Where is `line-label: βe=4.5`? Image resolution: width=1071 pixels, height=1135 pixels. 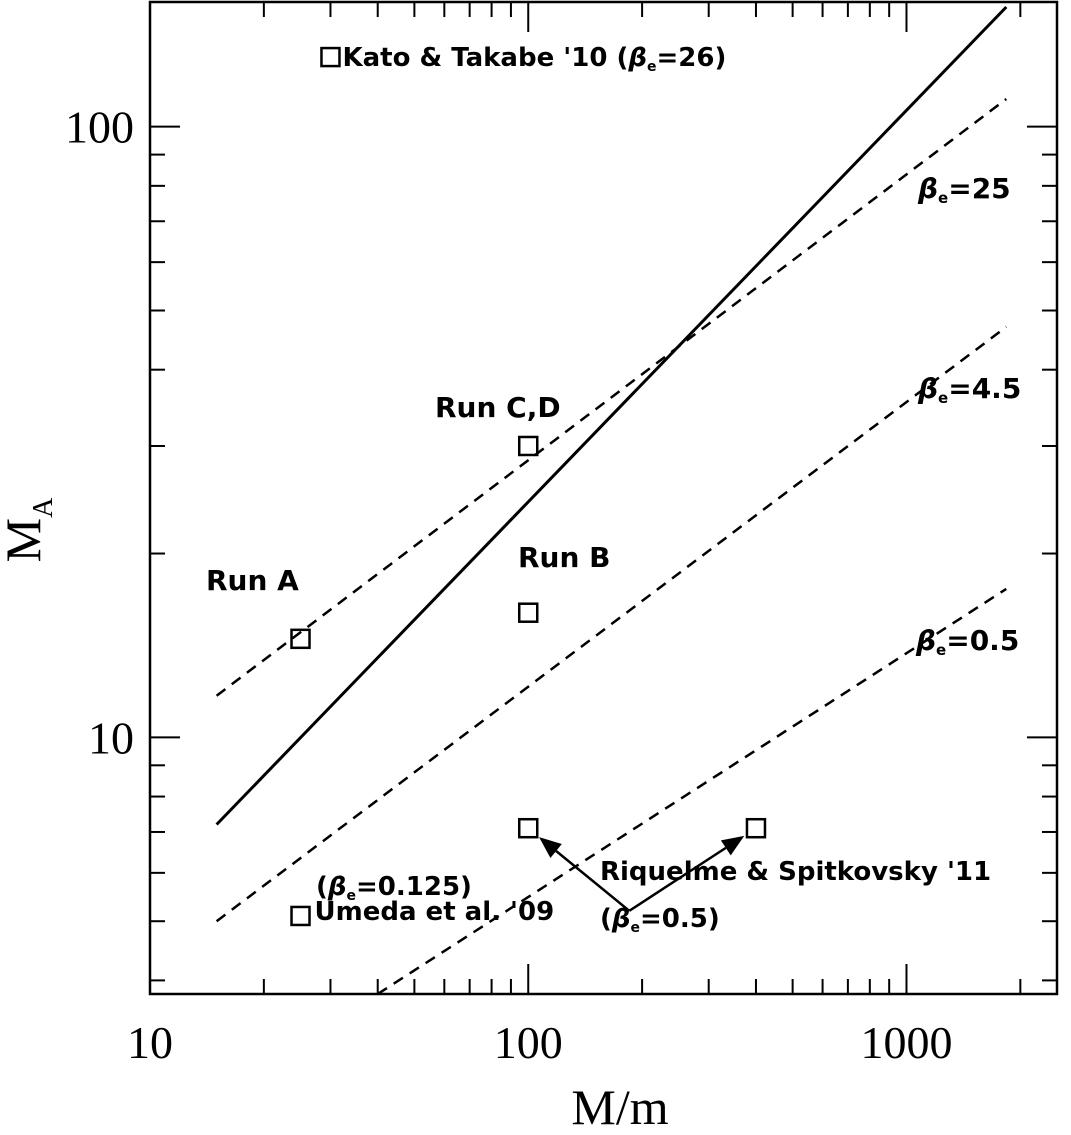 line-label: βe=4.5 is located at coordinates (969, 389).